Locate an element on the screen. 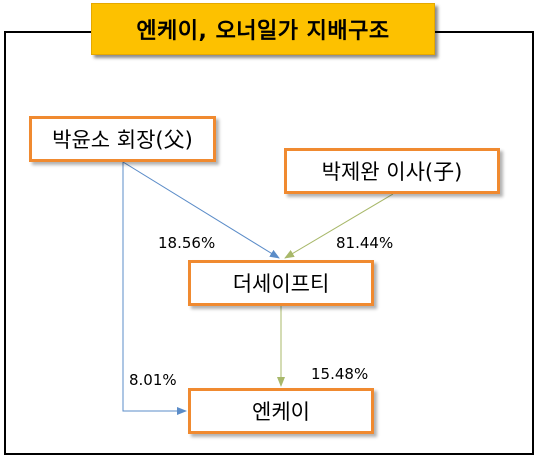  node-park-yoonso: 박윤소 회장(父) is located at coordinates (122, 139).